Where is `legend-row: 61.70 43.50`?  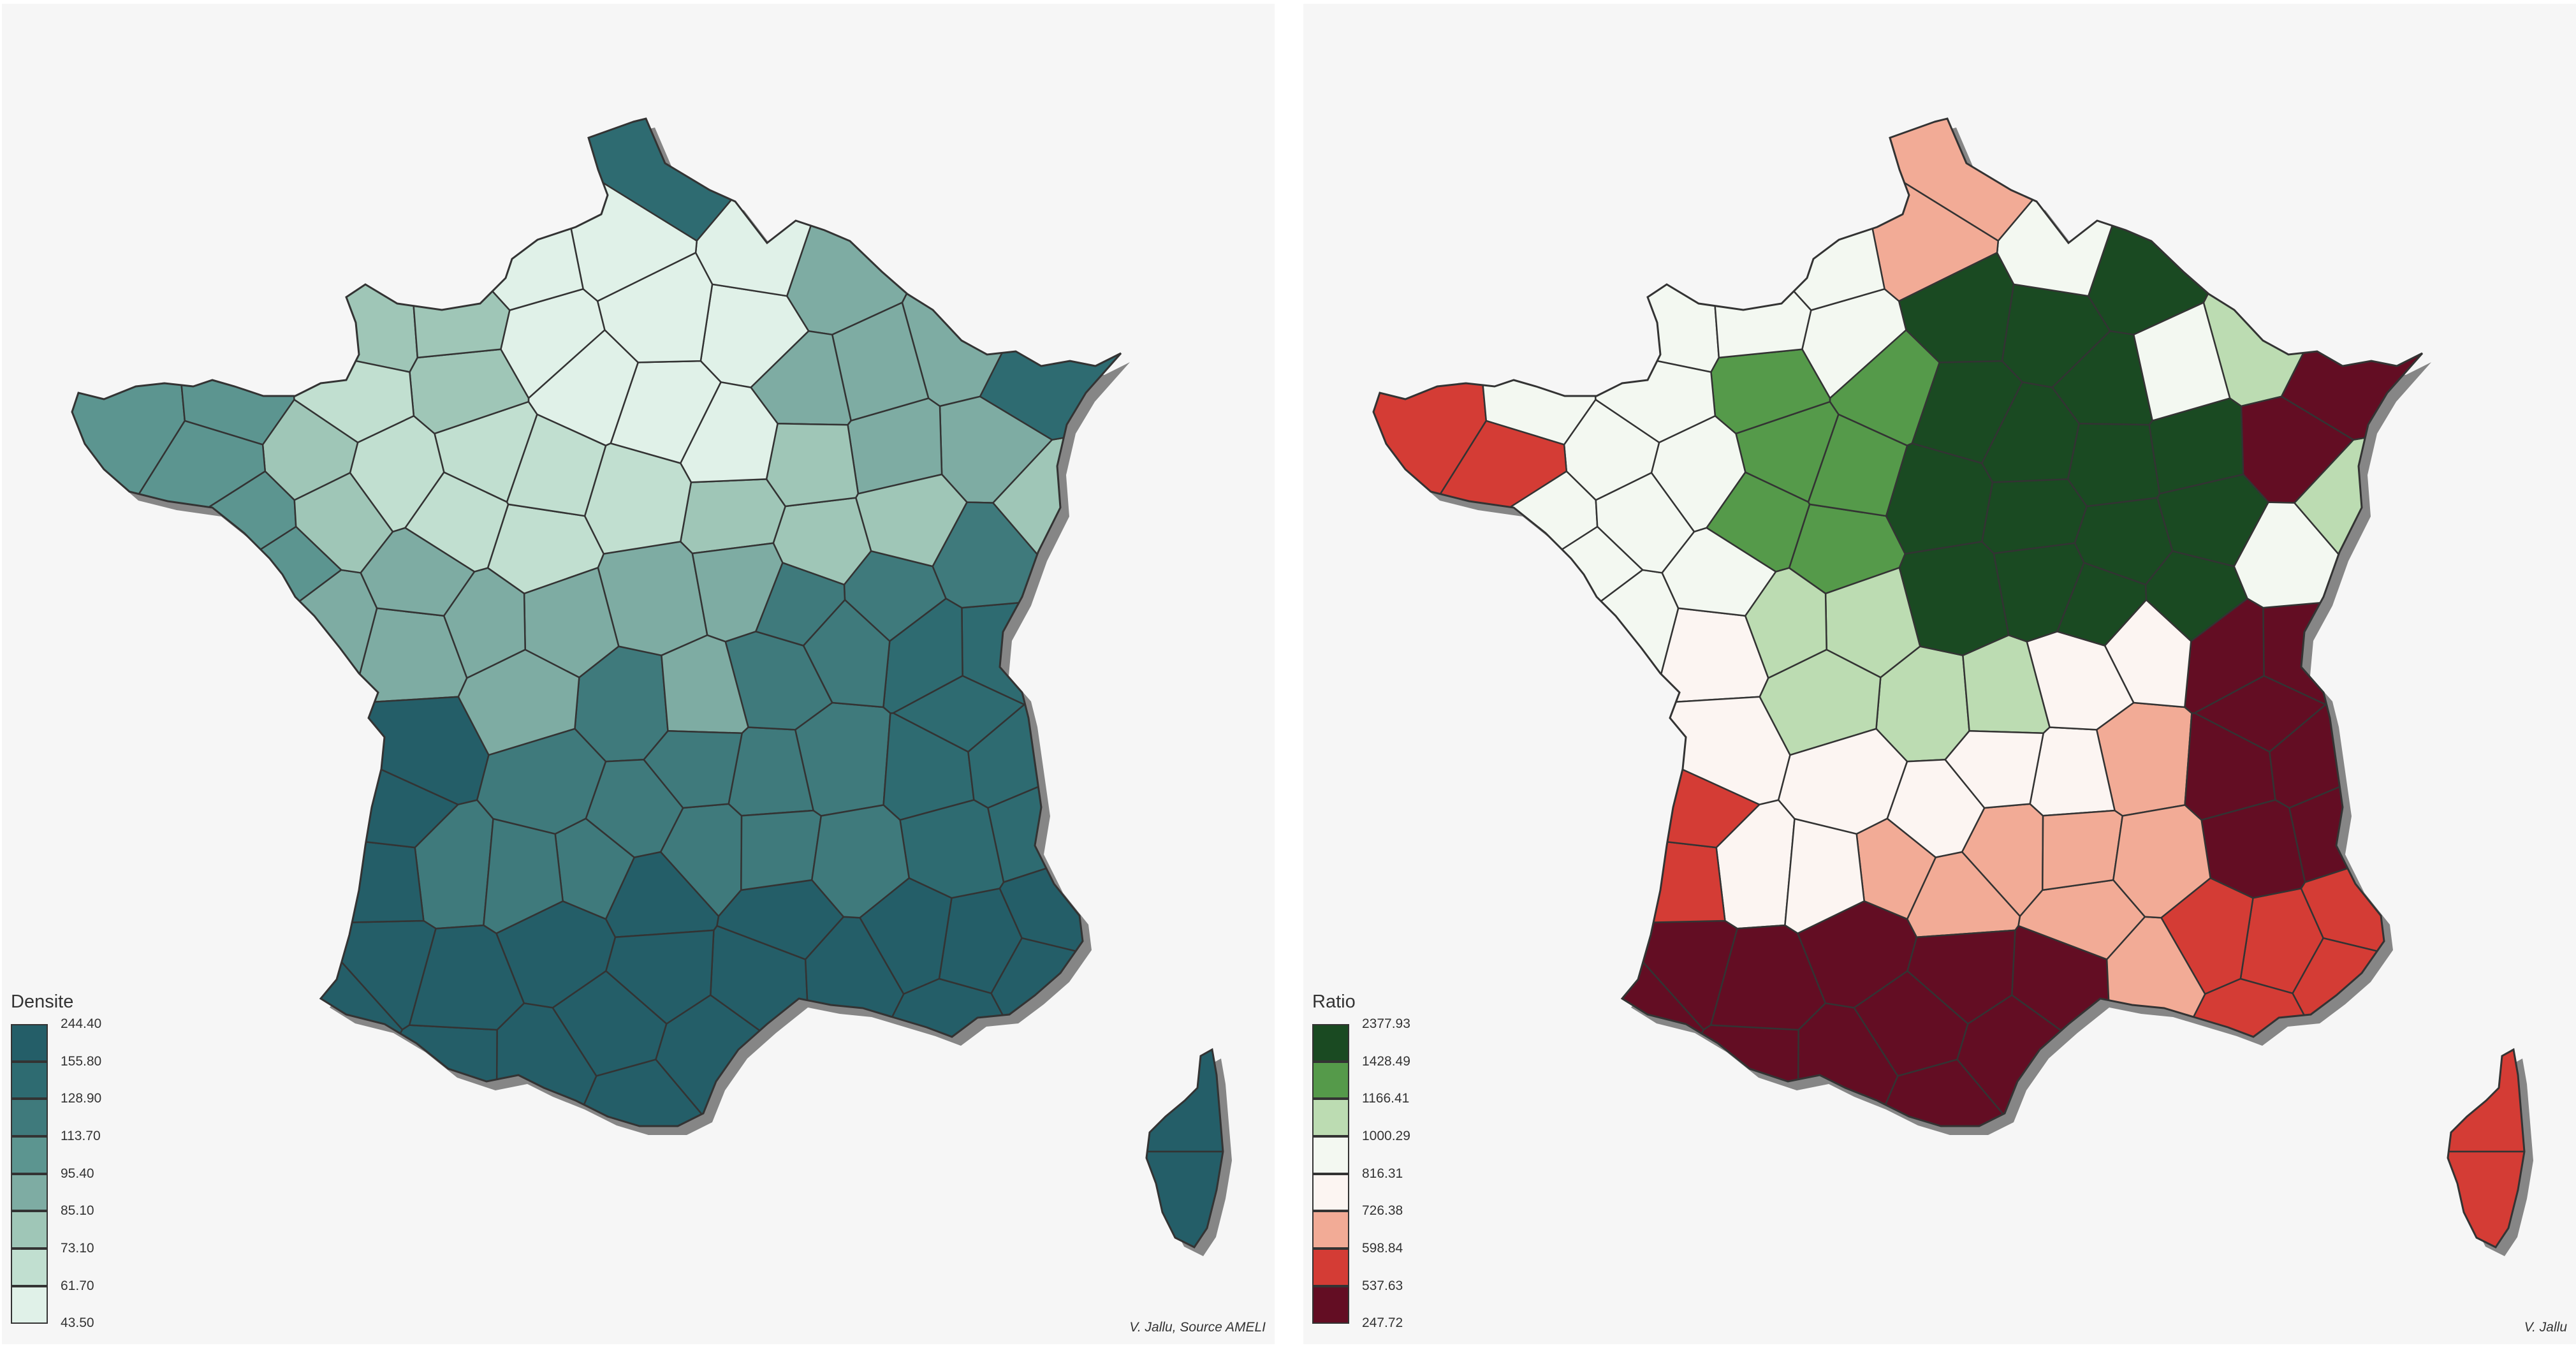
legend-row: 61.70 43.50 is located at coordinates (116, 1304).